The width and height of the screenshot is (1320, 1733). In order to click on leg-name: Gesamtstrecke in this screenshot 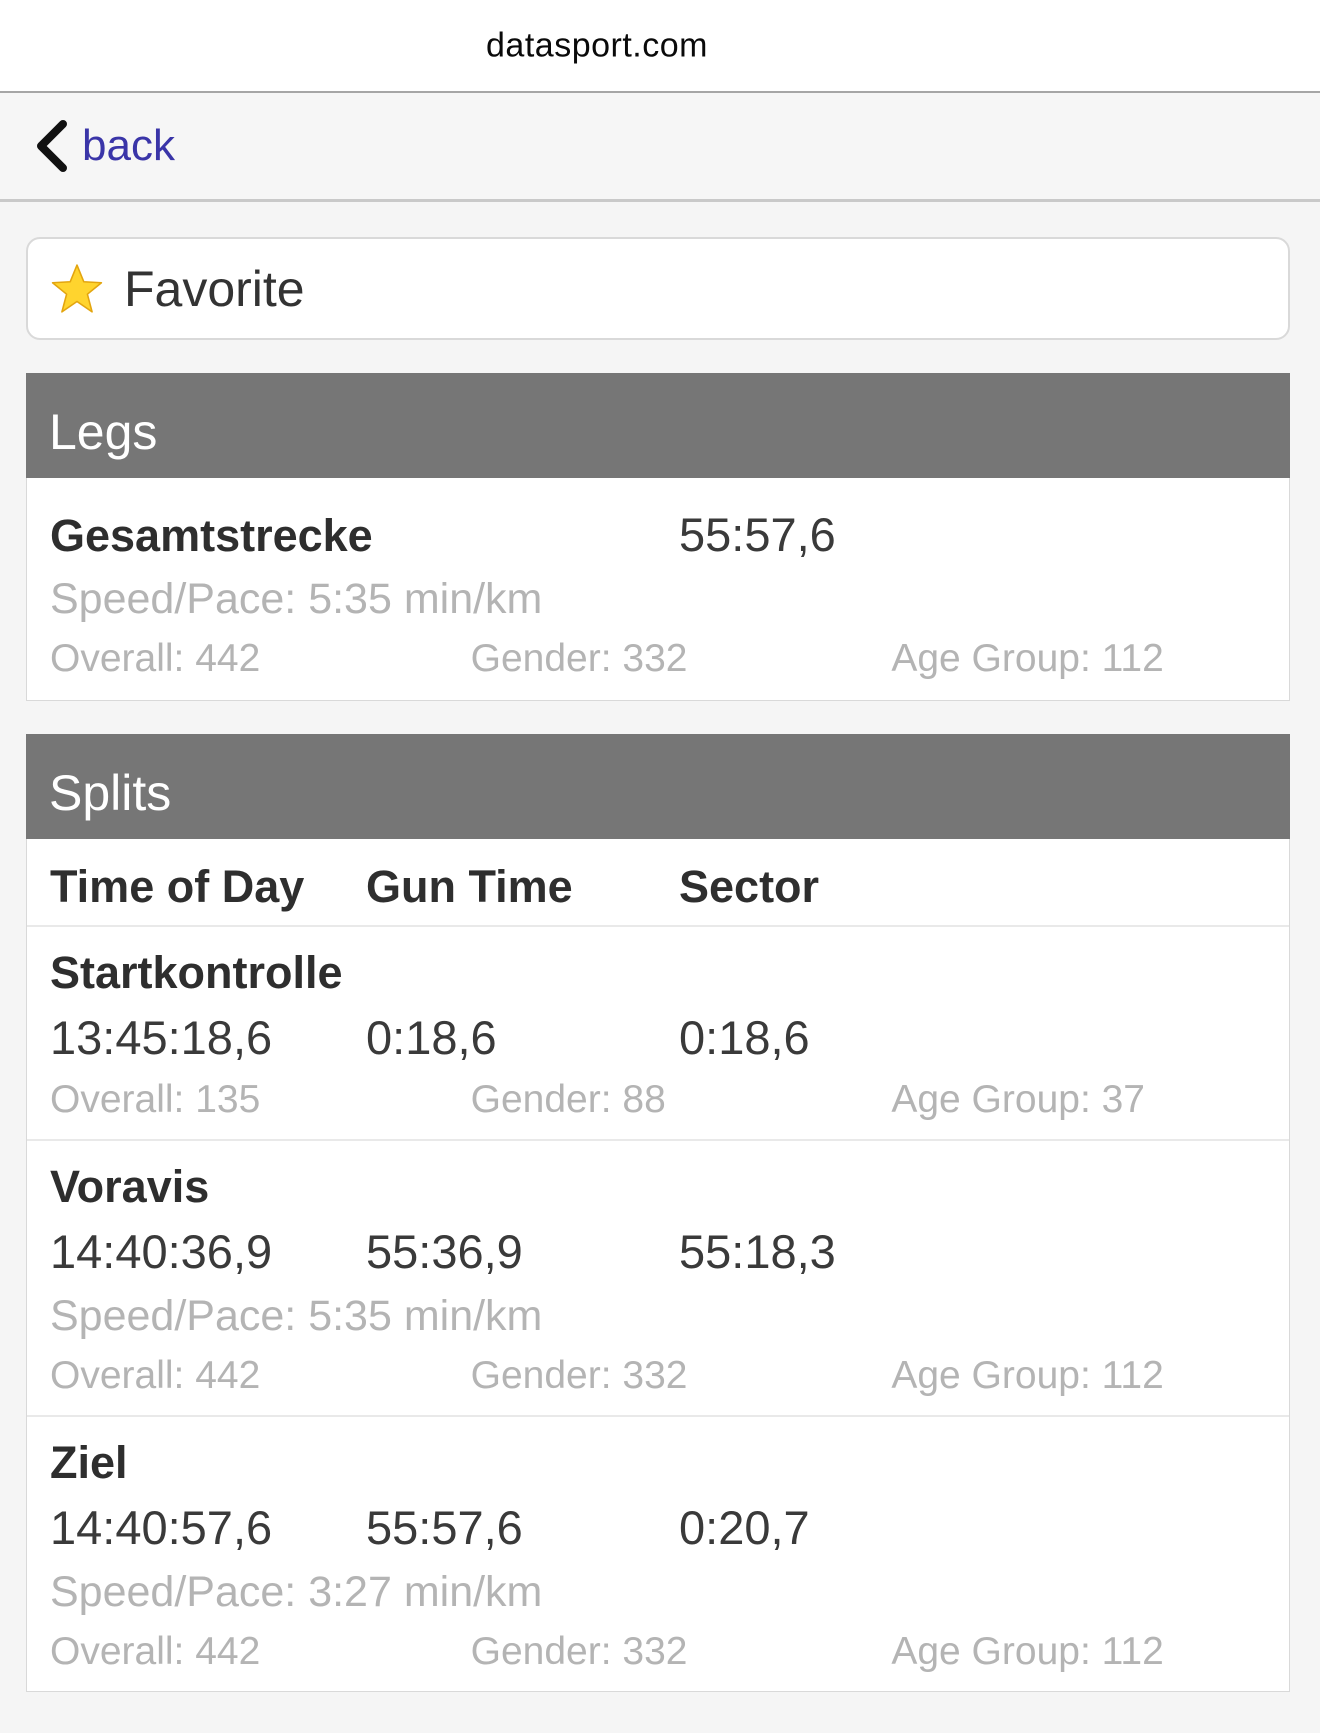, I will do `click(211, 535)`.